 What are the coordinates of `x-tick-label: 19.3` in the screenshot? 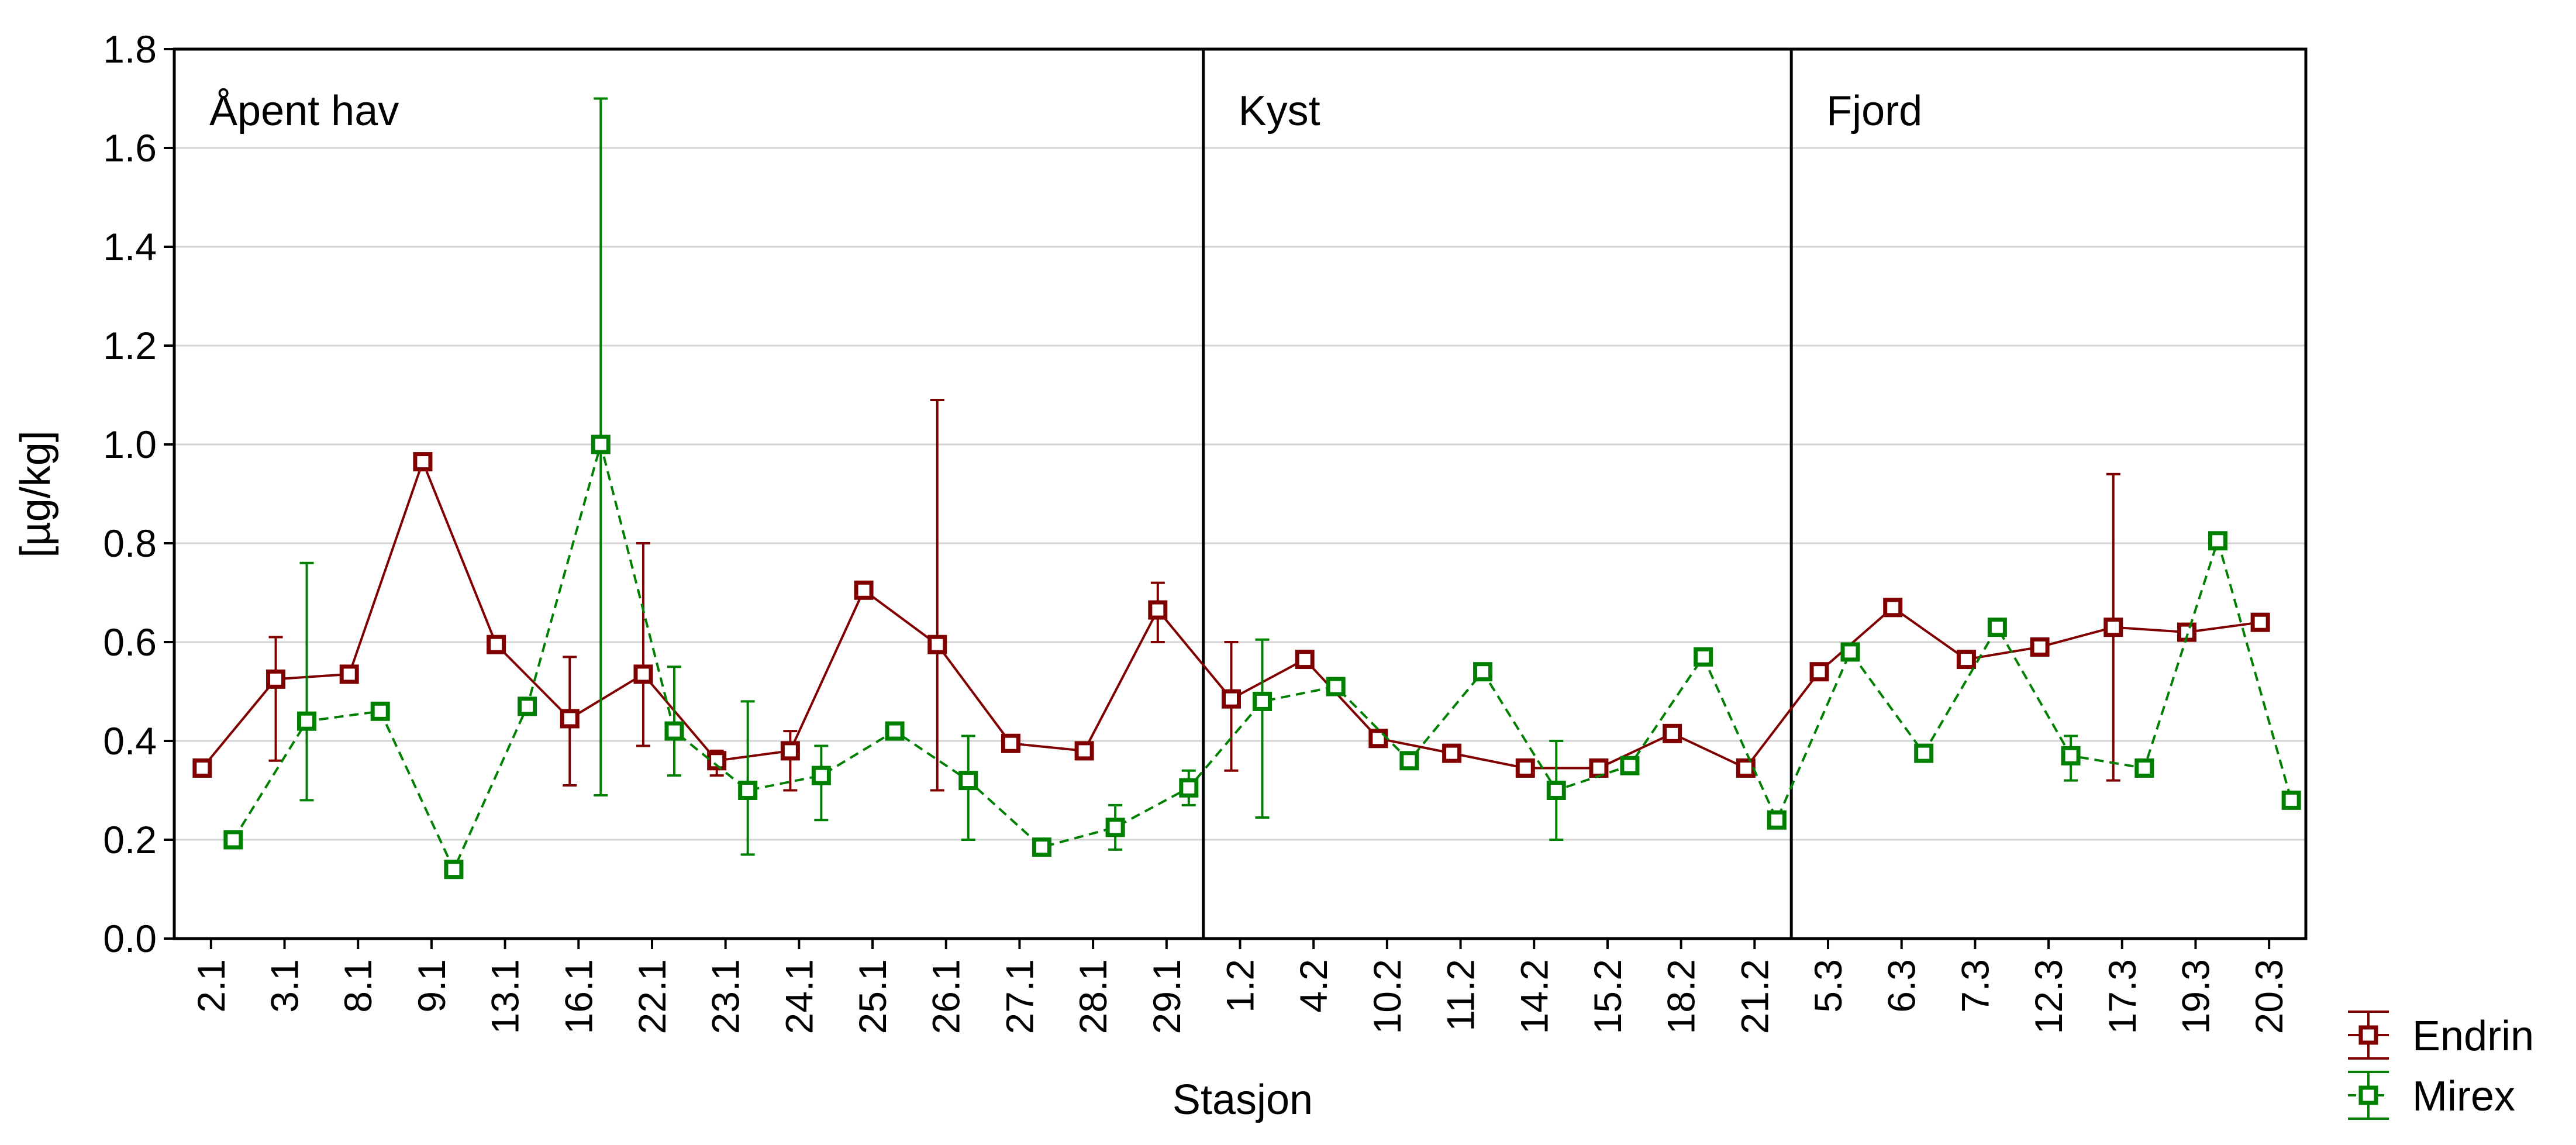 It's located at (2195, 996).